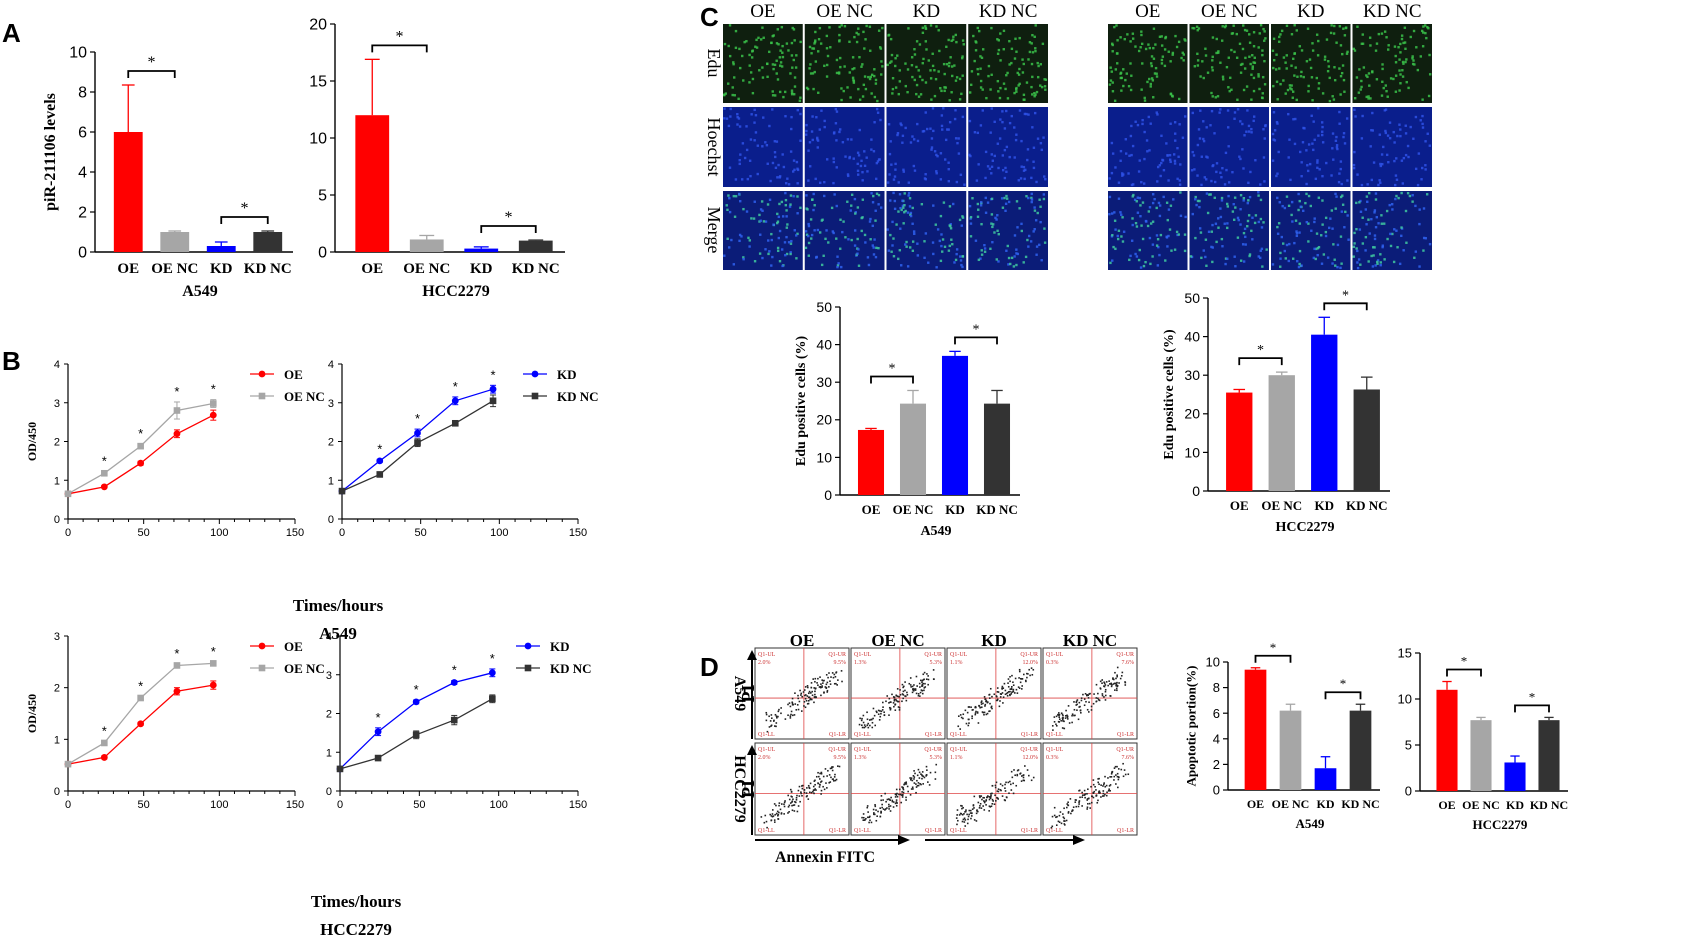 The image size is (1703, 944). I want to click on y-tick-label: 5, so click(322, 196).